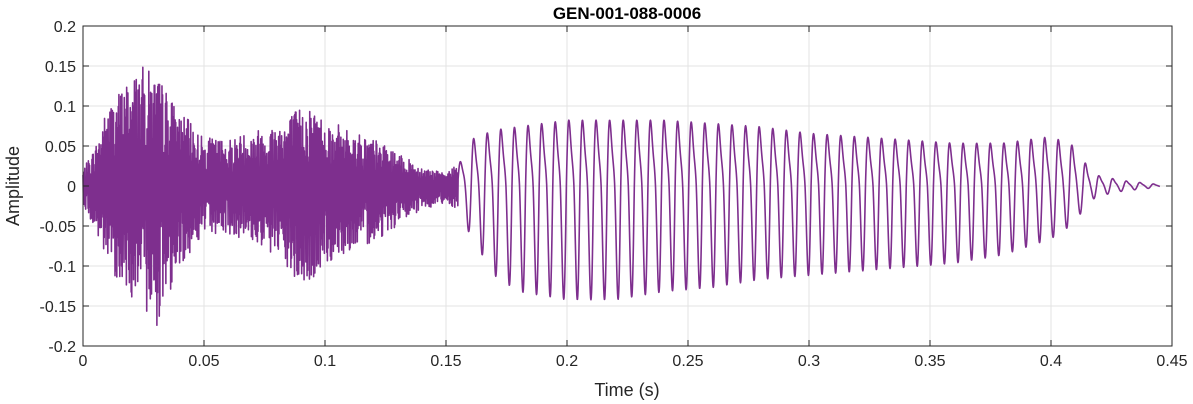  Describe the element at coordinates (83, 361) in the screenshot. I see `x-tick-label: 0` at that location.